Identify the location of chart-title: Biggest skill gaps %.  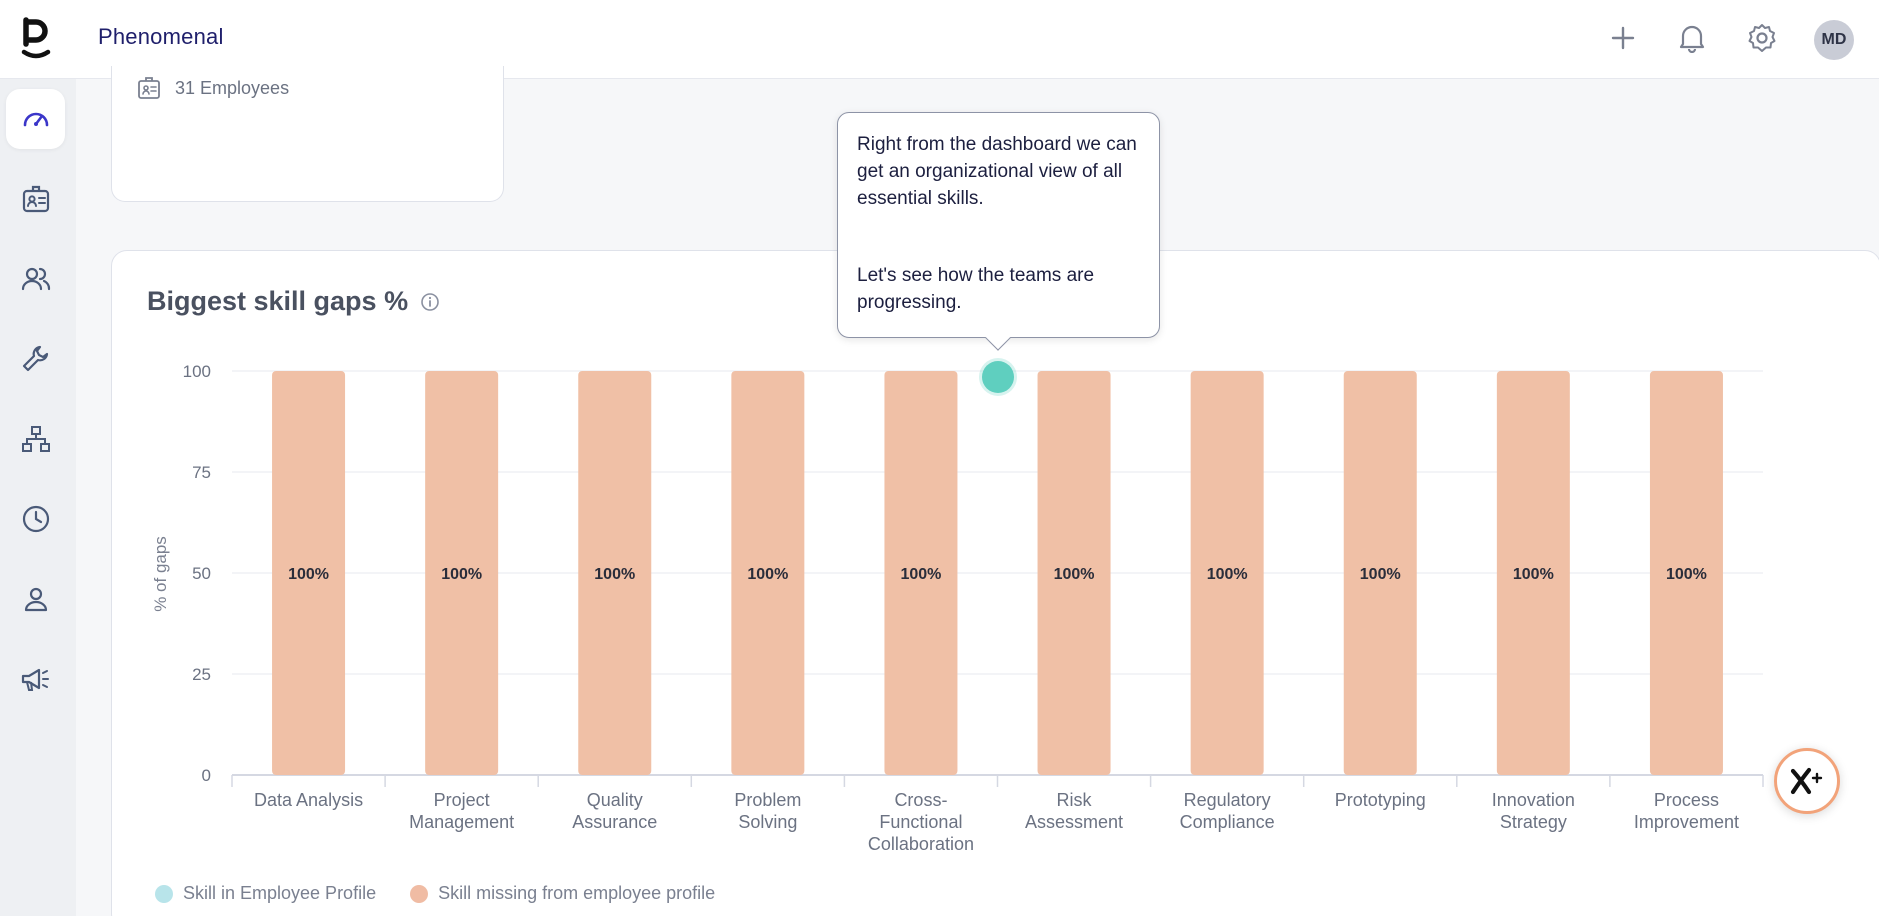
(293, 301).